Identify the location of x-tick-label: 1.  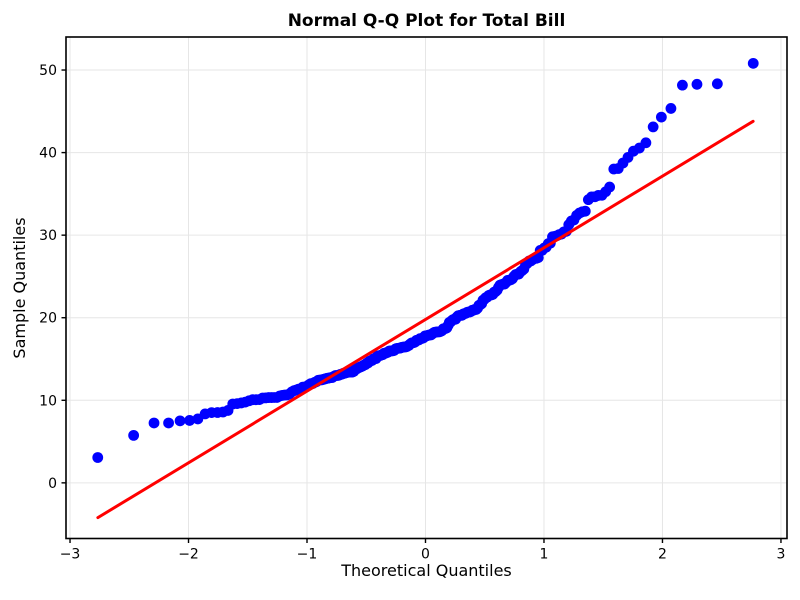
(544, 555).